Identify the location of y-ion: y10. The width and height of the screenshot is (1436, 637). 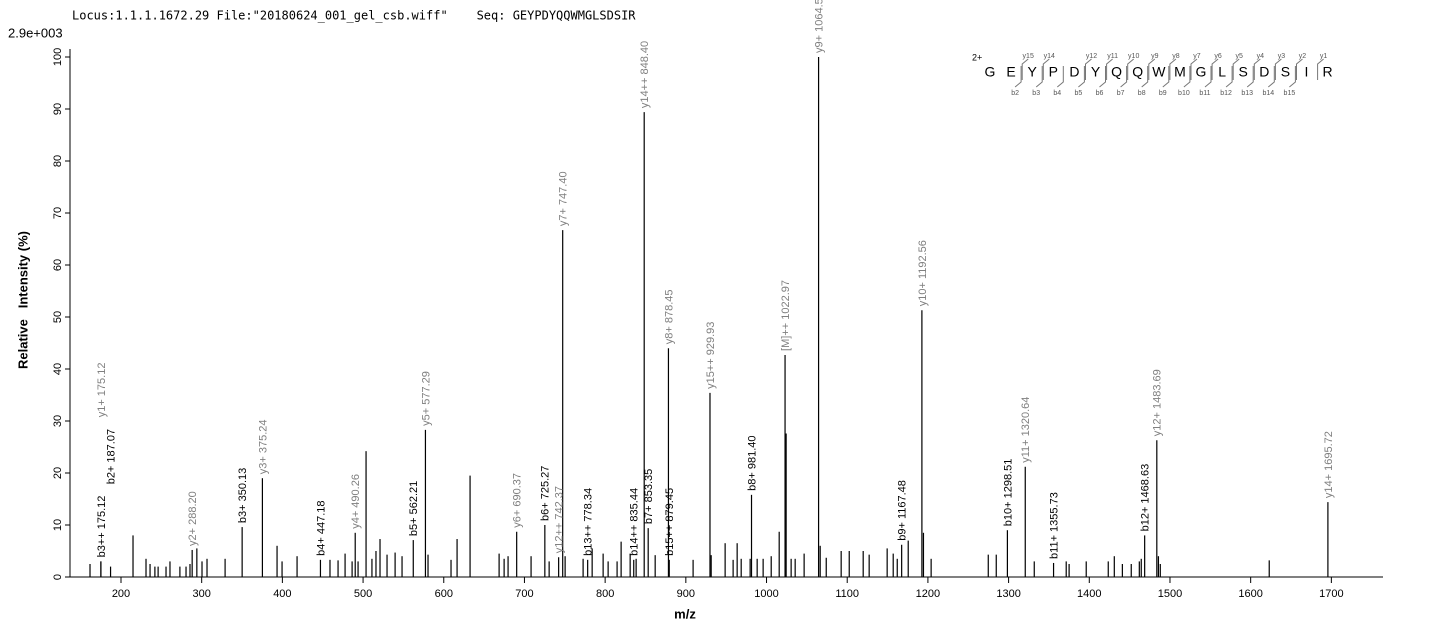
(1133, 56).